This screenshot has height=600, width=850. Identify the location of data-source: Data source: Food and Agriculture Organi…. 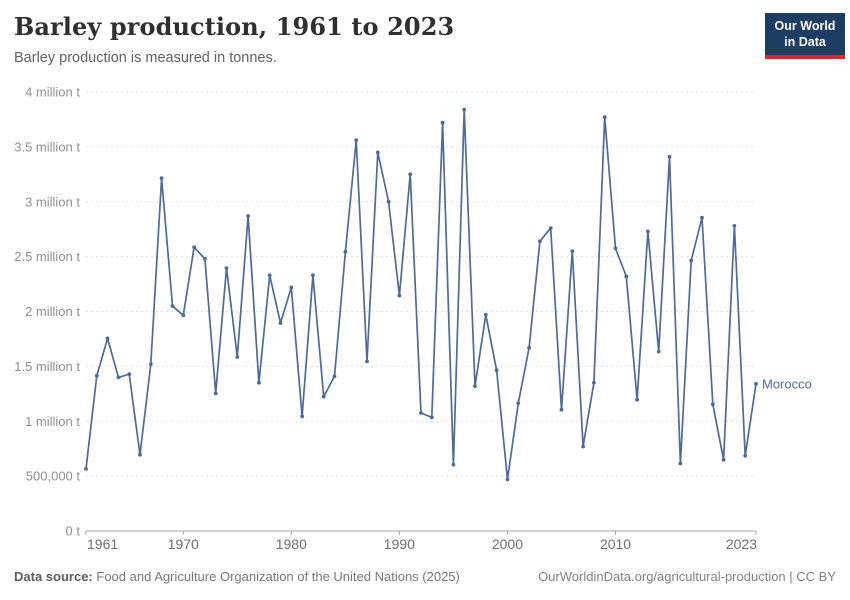
(237, 576).